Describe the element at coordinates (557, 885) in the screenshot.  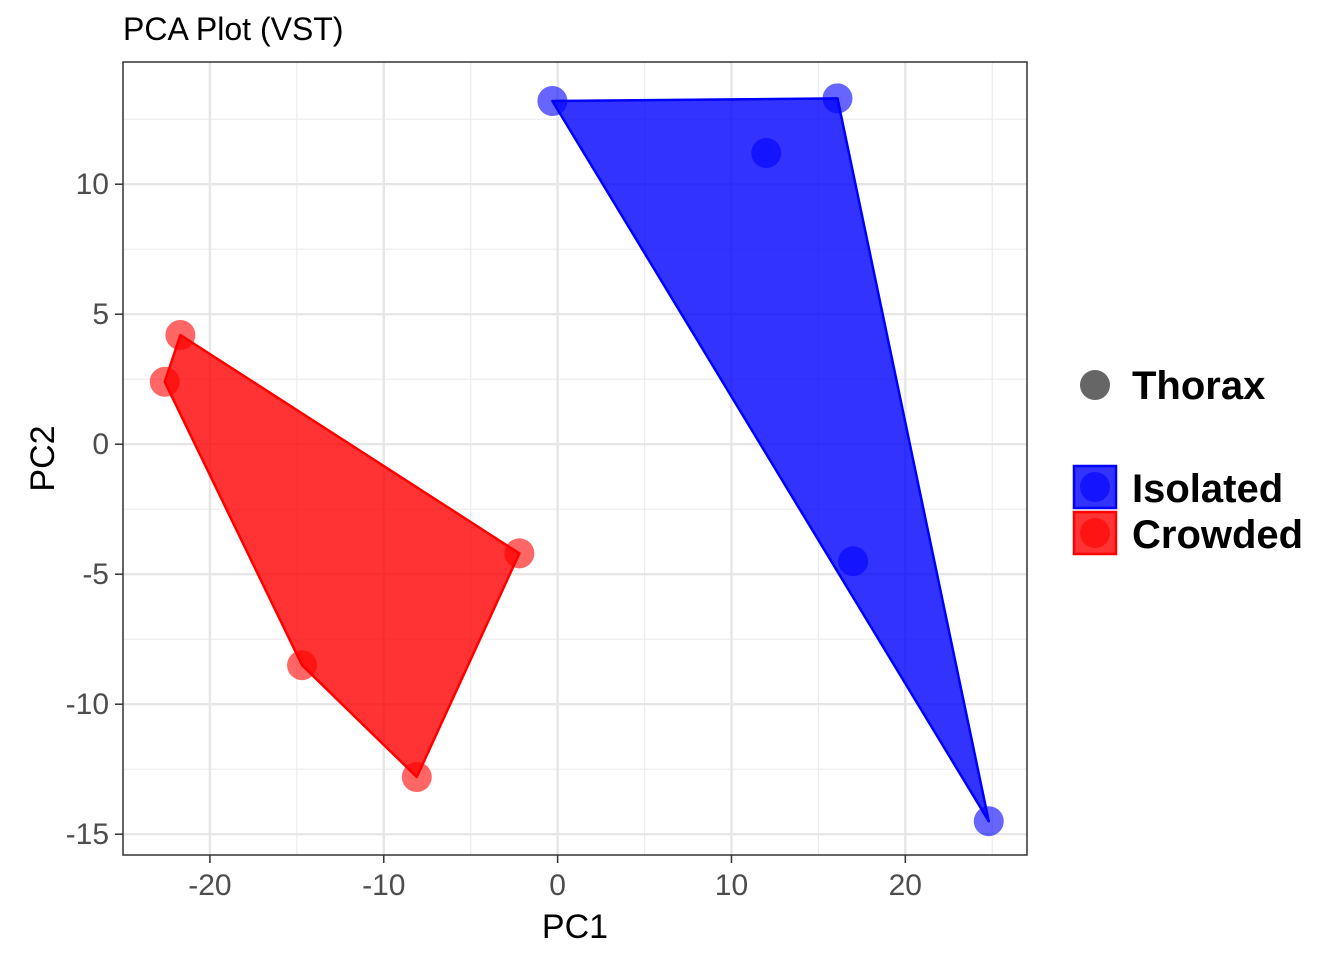
I see `x-tick-label: 0` at that location.